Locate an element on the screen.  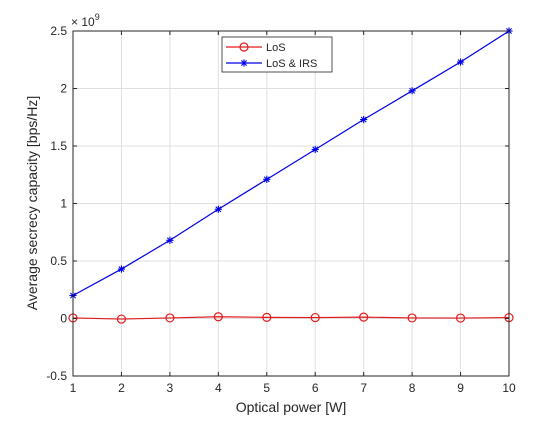
y-multiplier-exponent: 9 is located at coordinates (97, 17).